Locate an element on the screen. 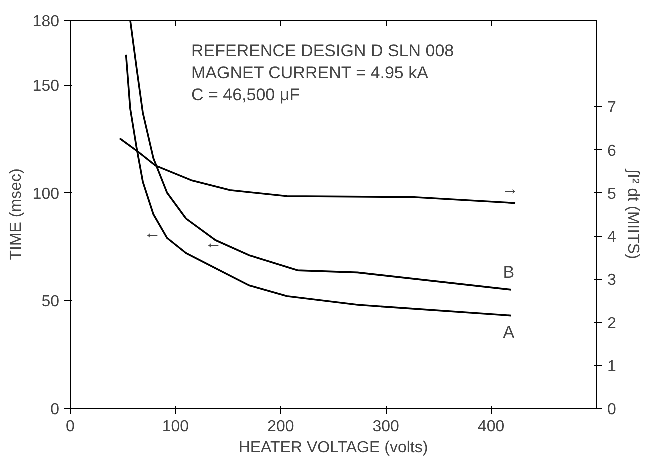 Image resolution: width=671 pixels, height=463 pixels. y-tick-label: 150 is located at coordinates (46, 87).